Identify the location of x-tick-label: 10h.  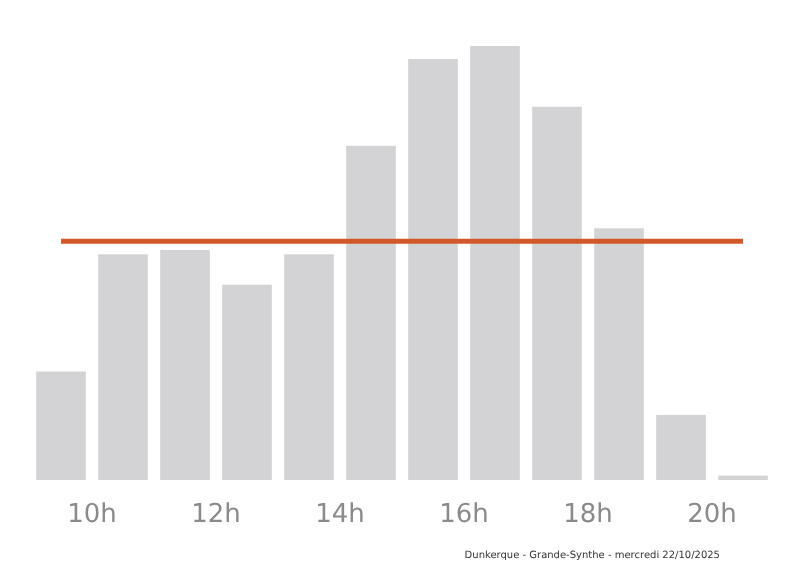
(92, 515).